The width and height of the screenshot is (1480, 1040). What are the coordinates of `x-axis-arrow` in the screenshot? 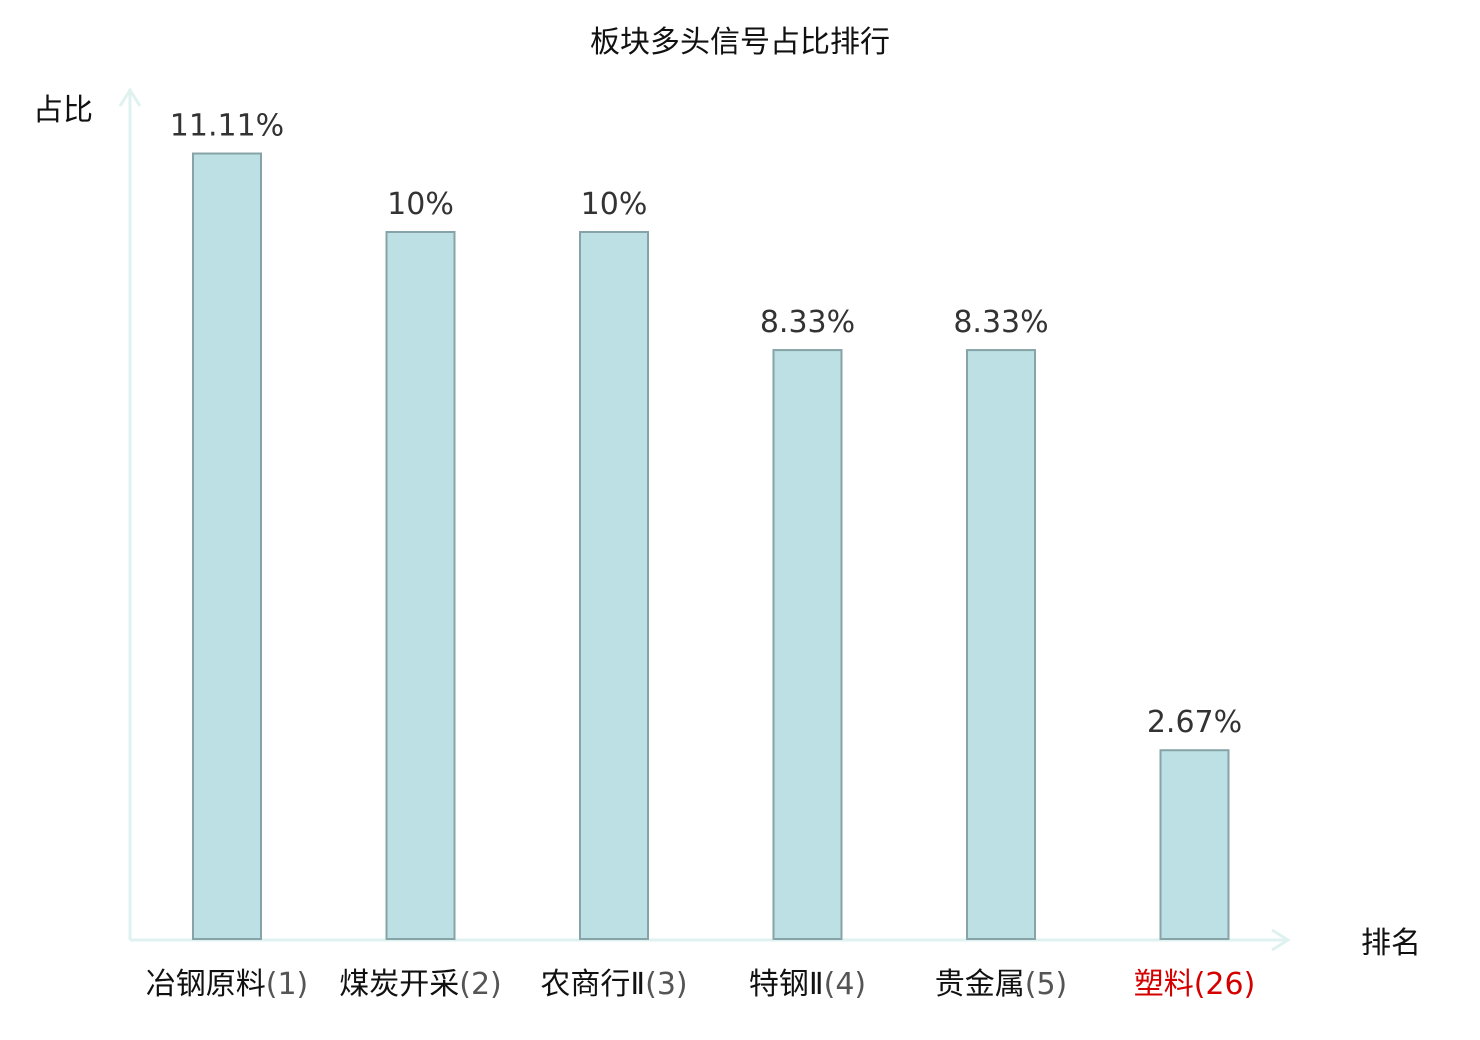 It's located at (1281, 940).